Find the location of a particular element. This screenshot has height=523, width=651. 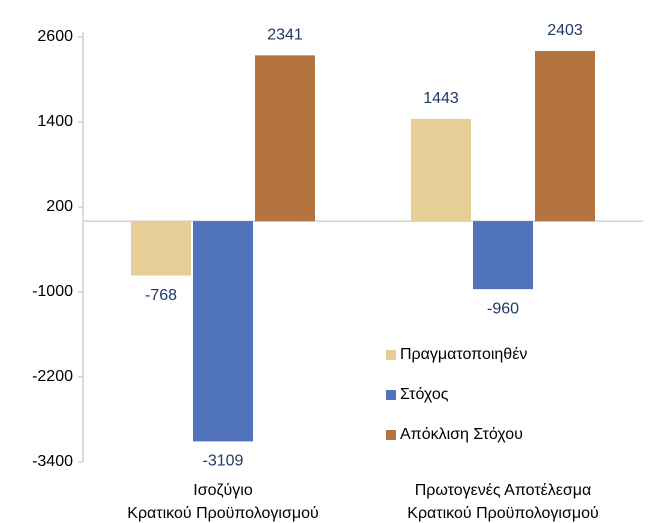

legend-label: Στόχος is located at coordinates (424, 394).